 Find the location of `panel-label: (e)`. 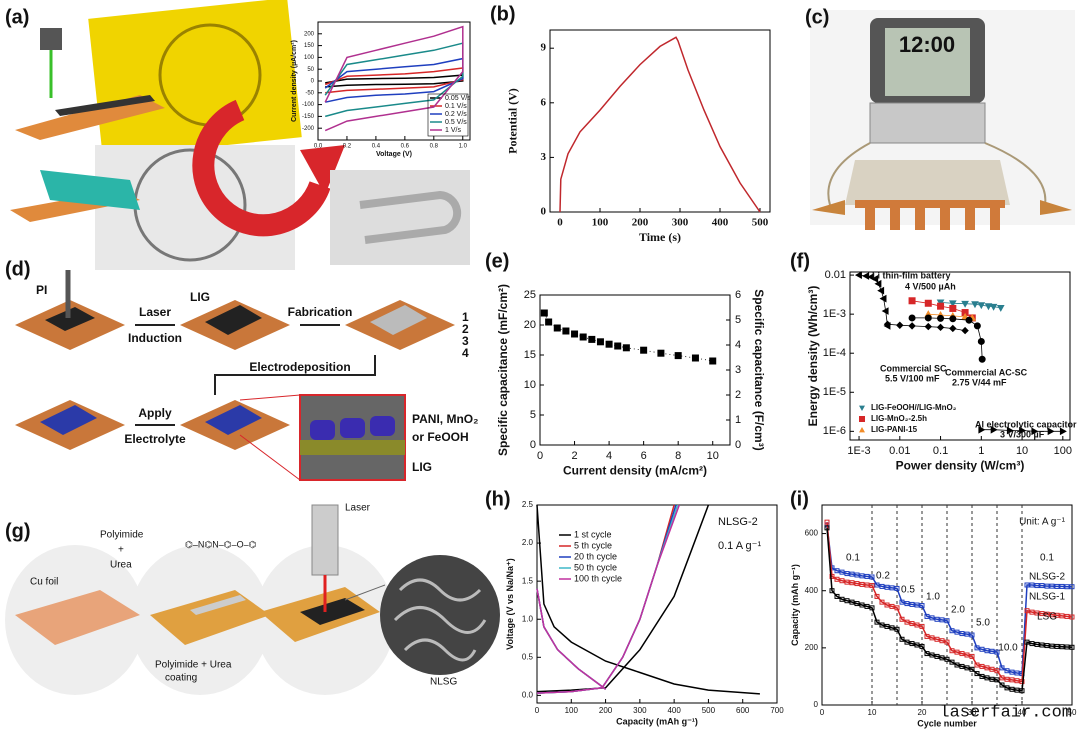

panel-label: (e) is located at coordinates (497, 261).